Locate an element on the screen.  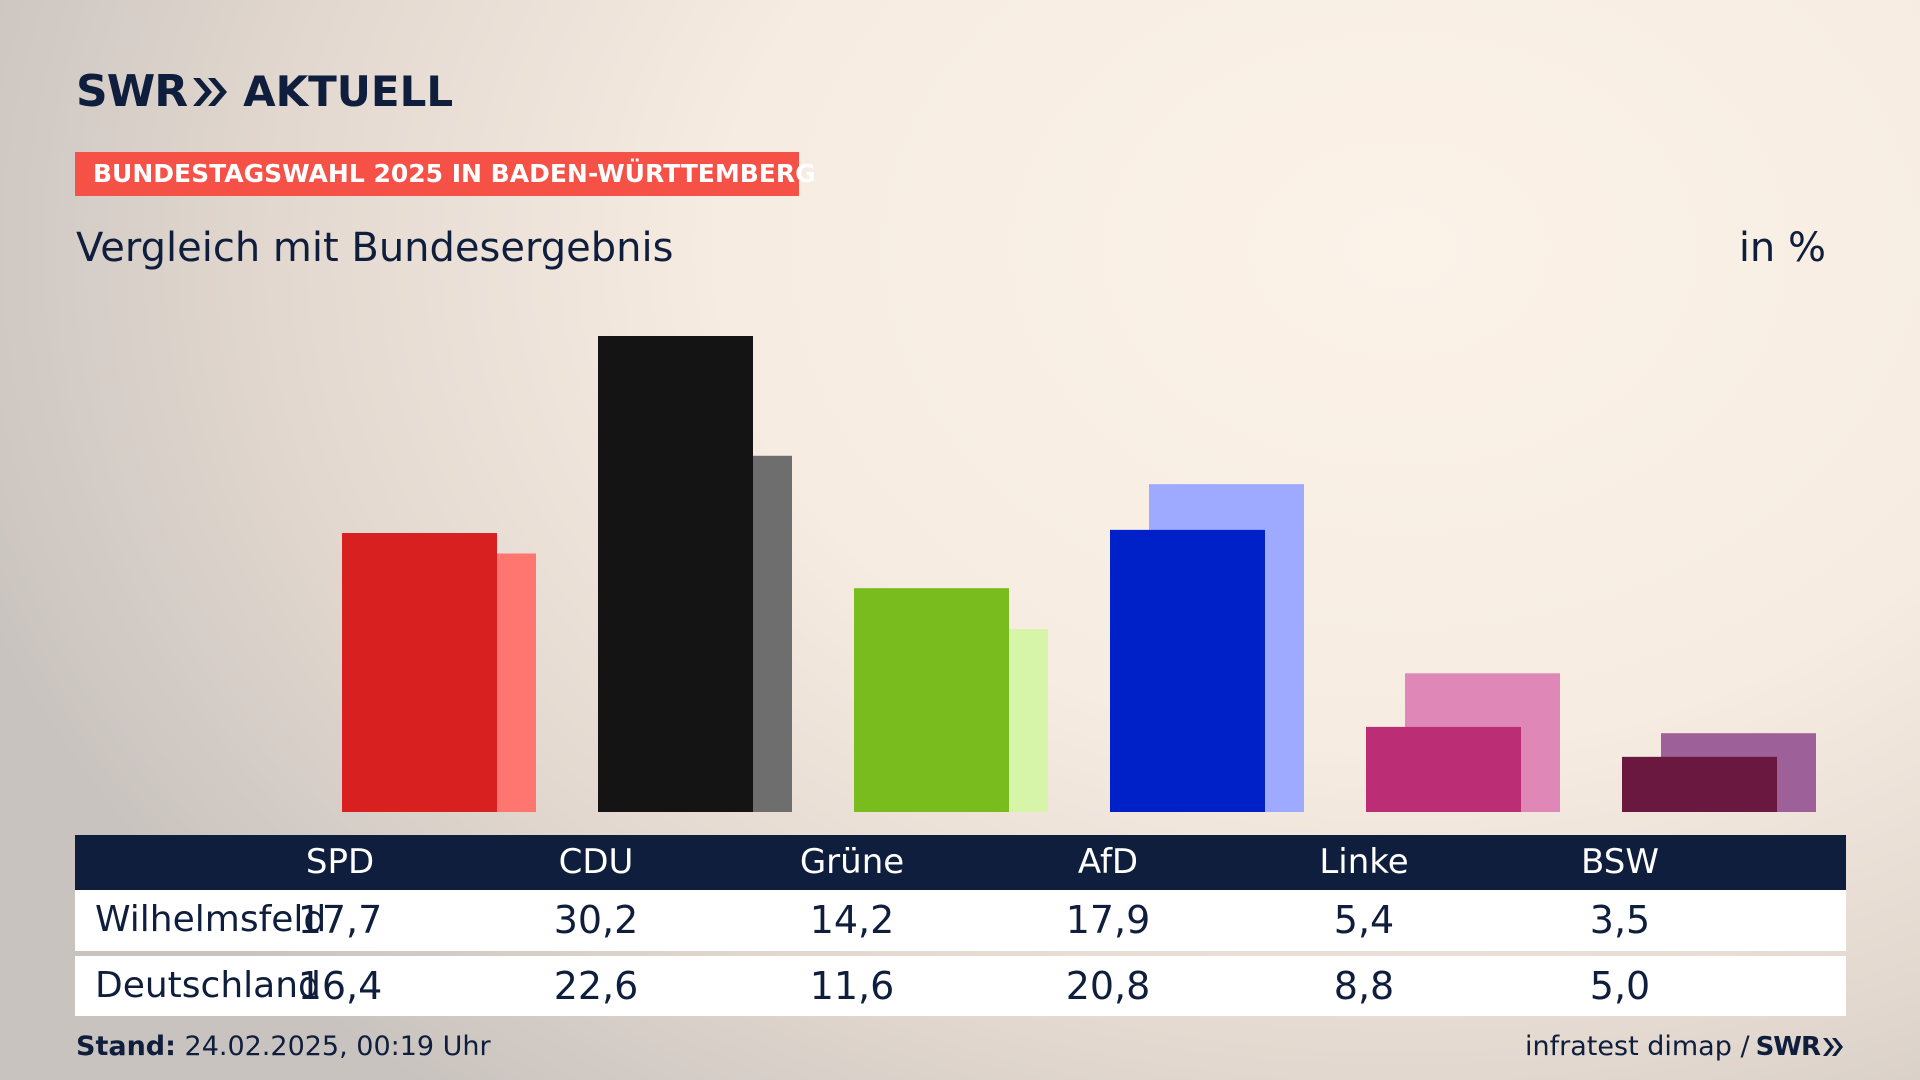
footer-swr-text: SWR is located at coordinates (1788, 1047).